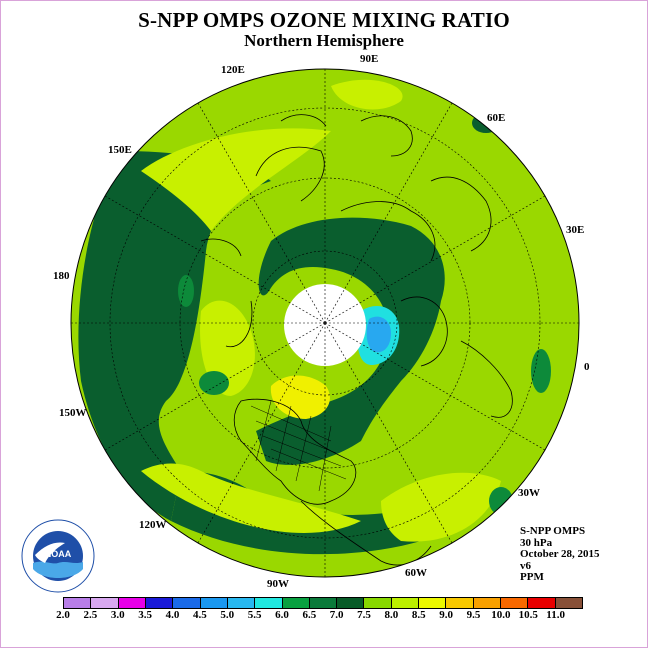 Image resolution: width=648 pixels, height=648 pixels. What do you see at coordinates (446, 615) in the screenshot?
I see `colorbar-tick-label: 9.0` at bounding box center [446, 615].